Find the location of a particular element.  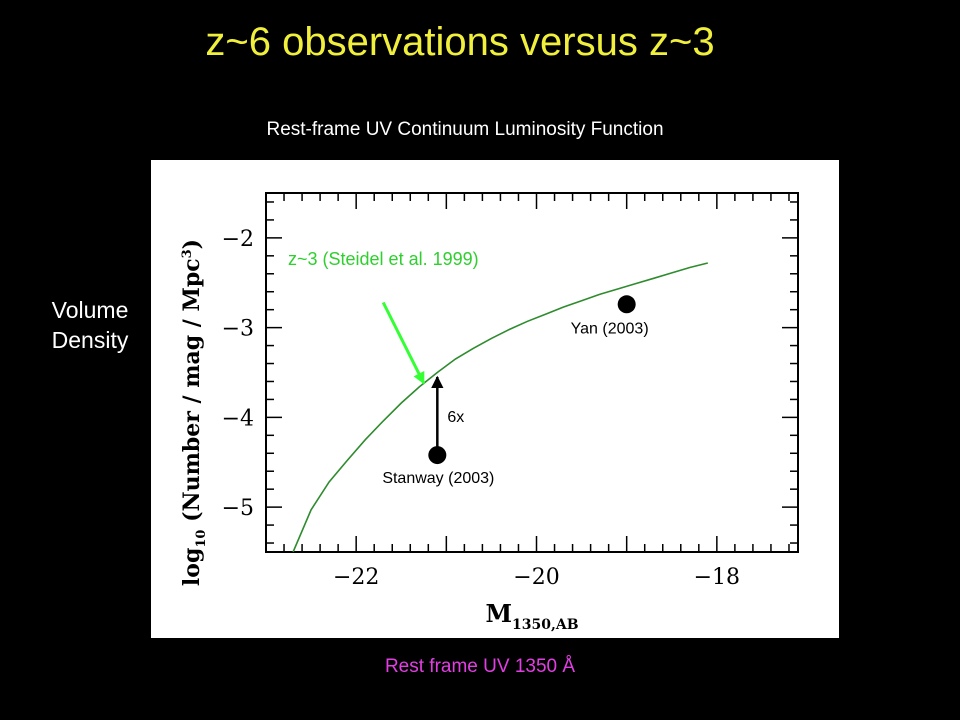

factor-label: 6x is located at coordinates (455, 417).